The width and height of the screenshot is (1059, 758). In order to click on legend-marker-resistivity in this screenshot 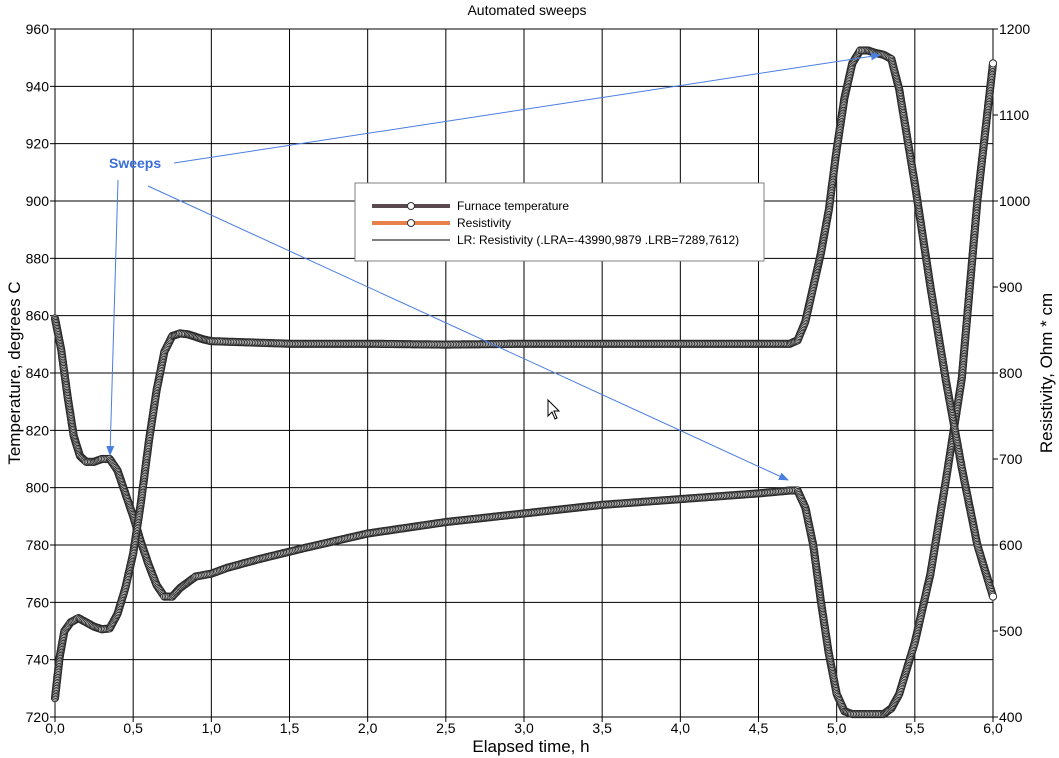, I will do `click(411, 223)`.